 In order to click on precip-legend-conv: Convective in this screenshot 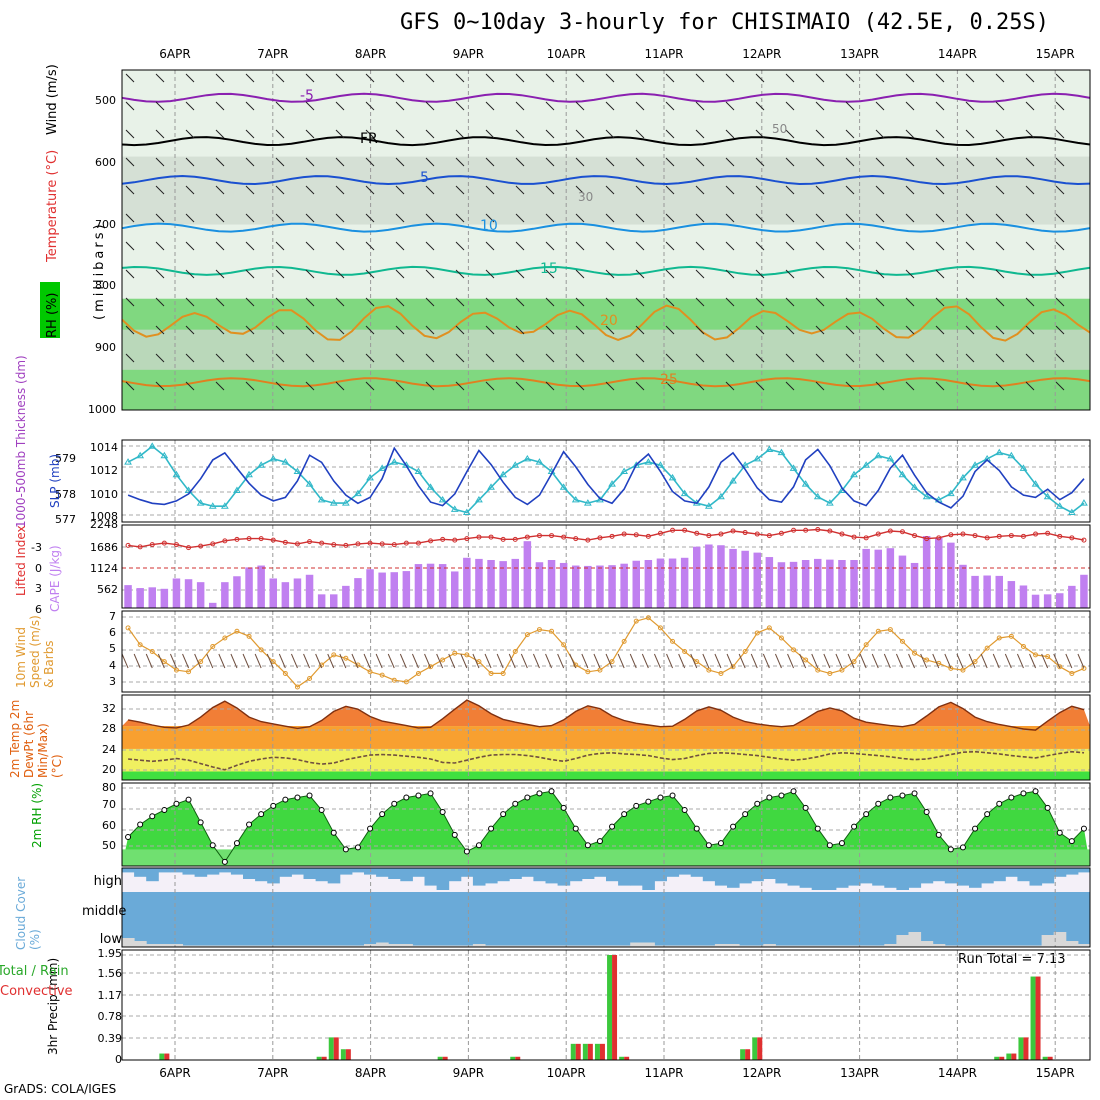, I will do `click(36, 991)`.